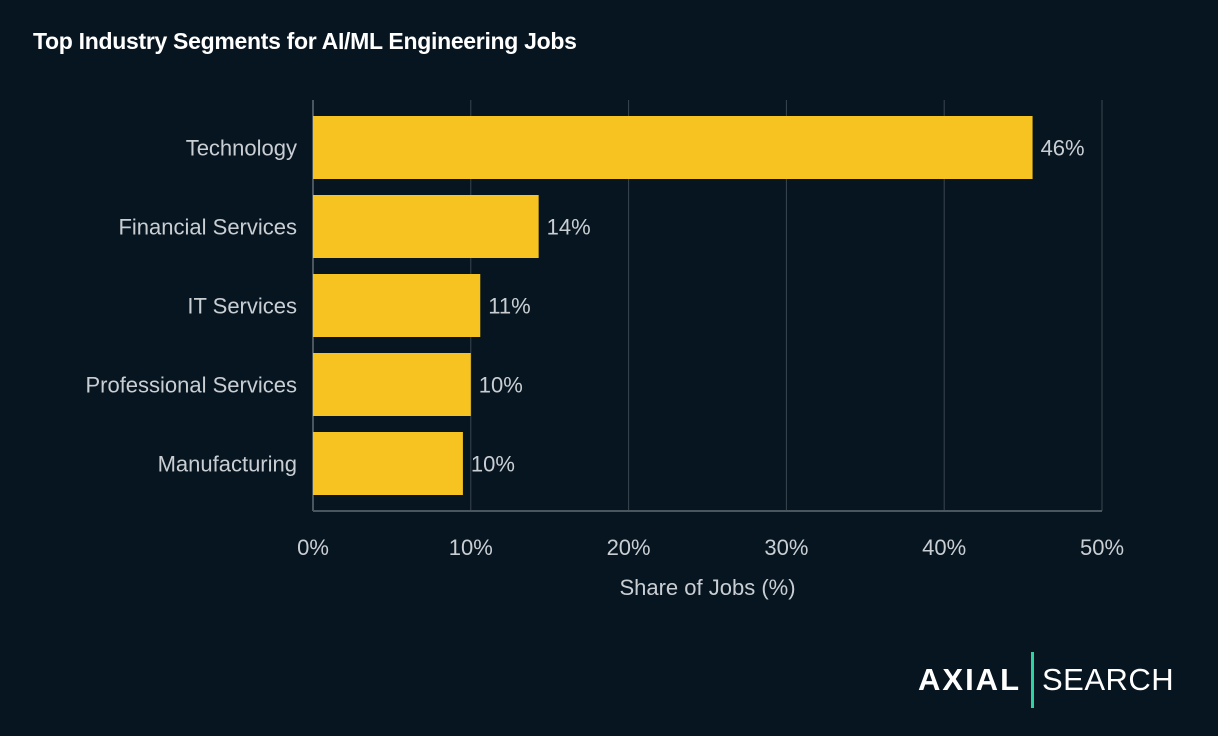 This screenshot has height=736, width=1218. What do you see at coordinates (1063, 148) in the screenshot?
I see `data-label: 46%` at bounding box center [1063, 148].